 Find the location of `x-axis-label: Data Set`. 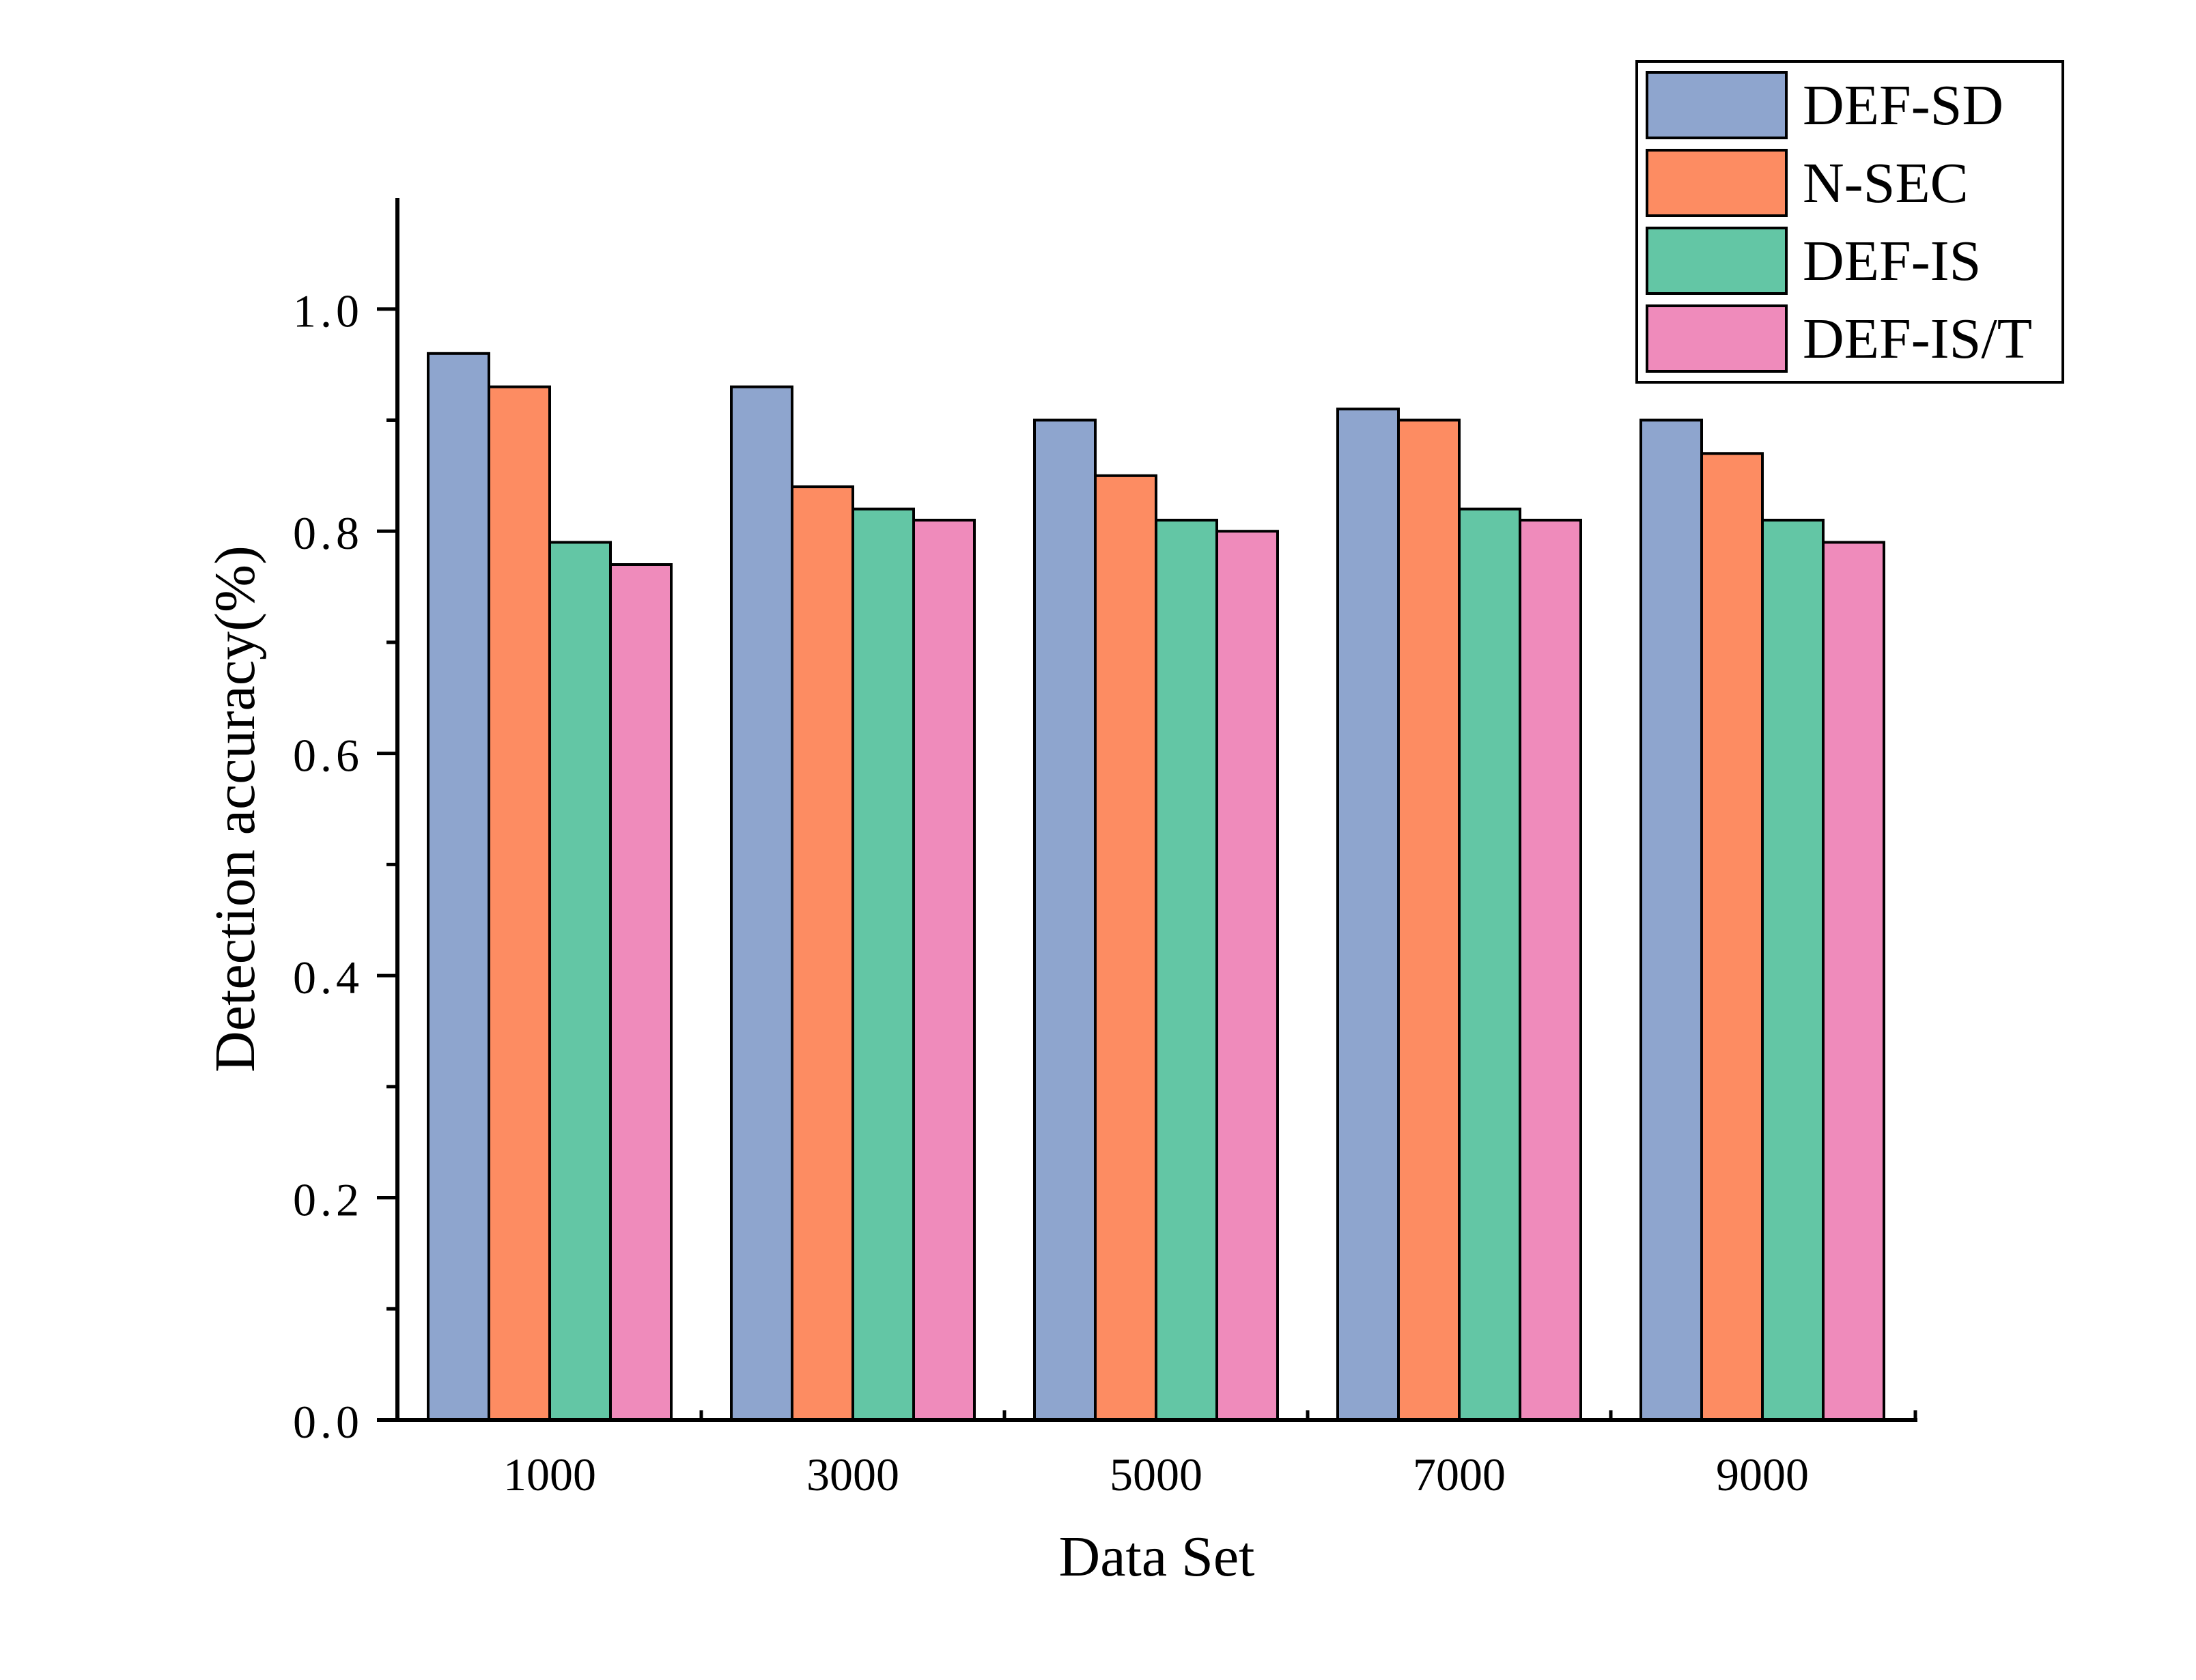

x-axis-label: Data Set is located at coordinates (1157, 1557).